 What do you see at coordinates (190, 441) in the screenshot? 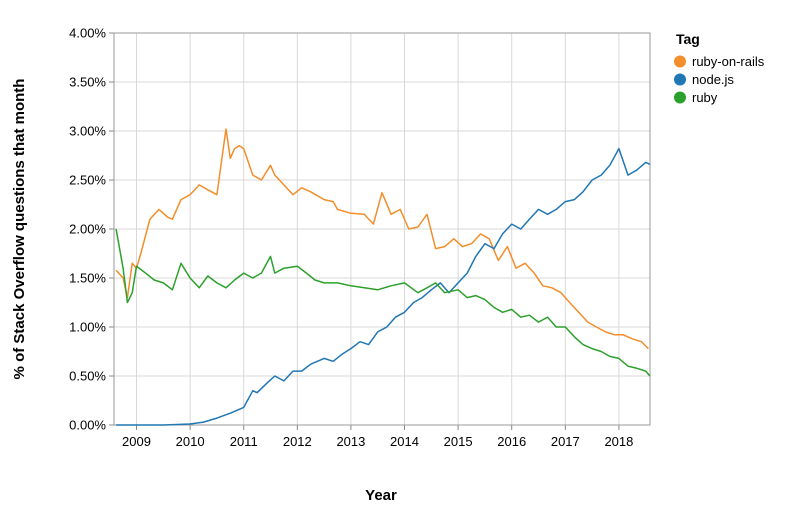
I see `x-tick-label: 2010` at bounding box center [190, 441].